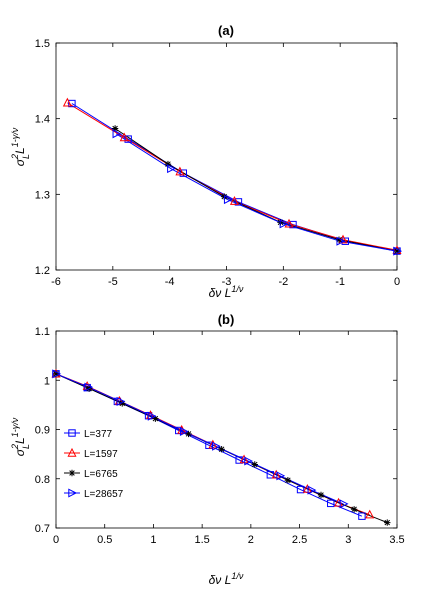  I want to click on panel-a-xtick-label: -6, so click(56, 282).